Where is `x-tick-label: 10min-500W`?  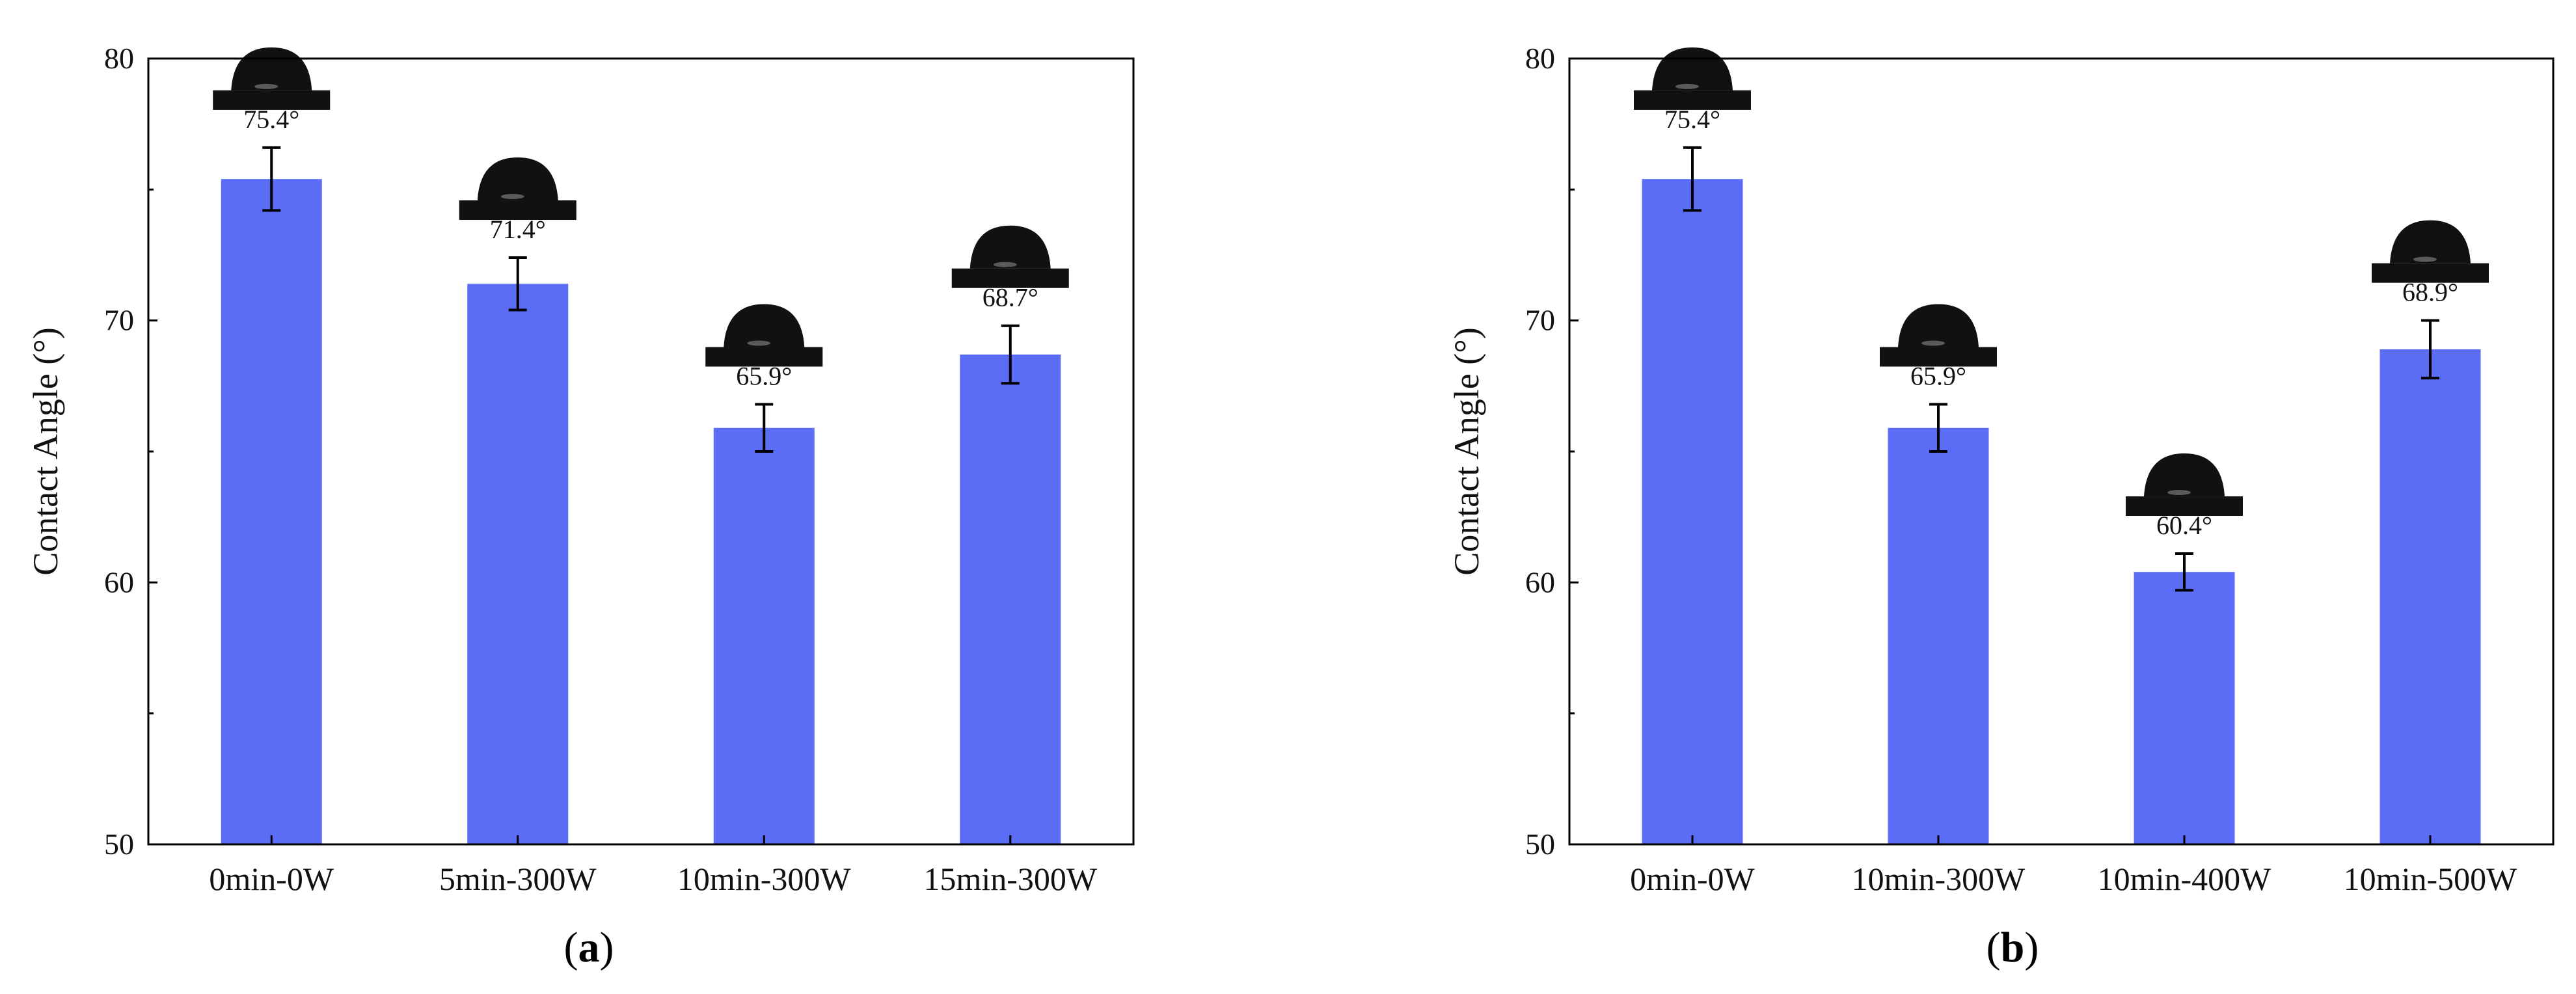 x-tick-label: 10min-500W is located at coordinates (2430, 879).